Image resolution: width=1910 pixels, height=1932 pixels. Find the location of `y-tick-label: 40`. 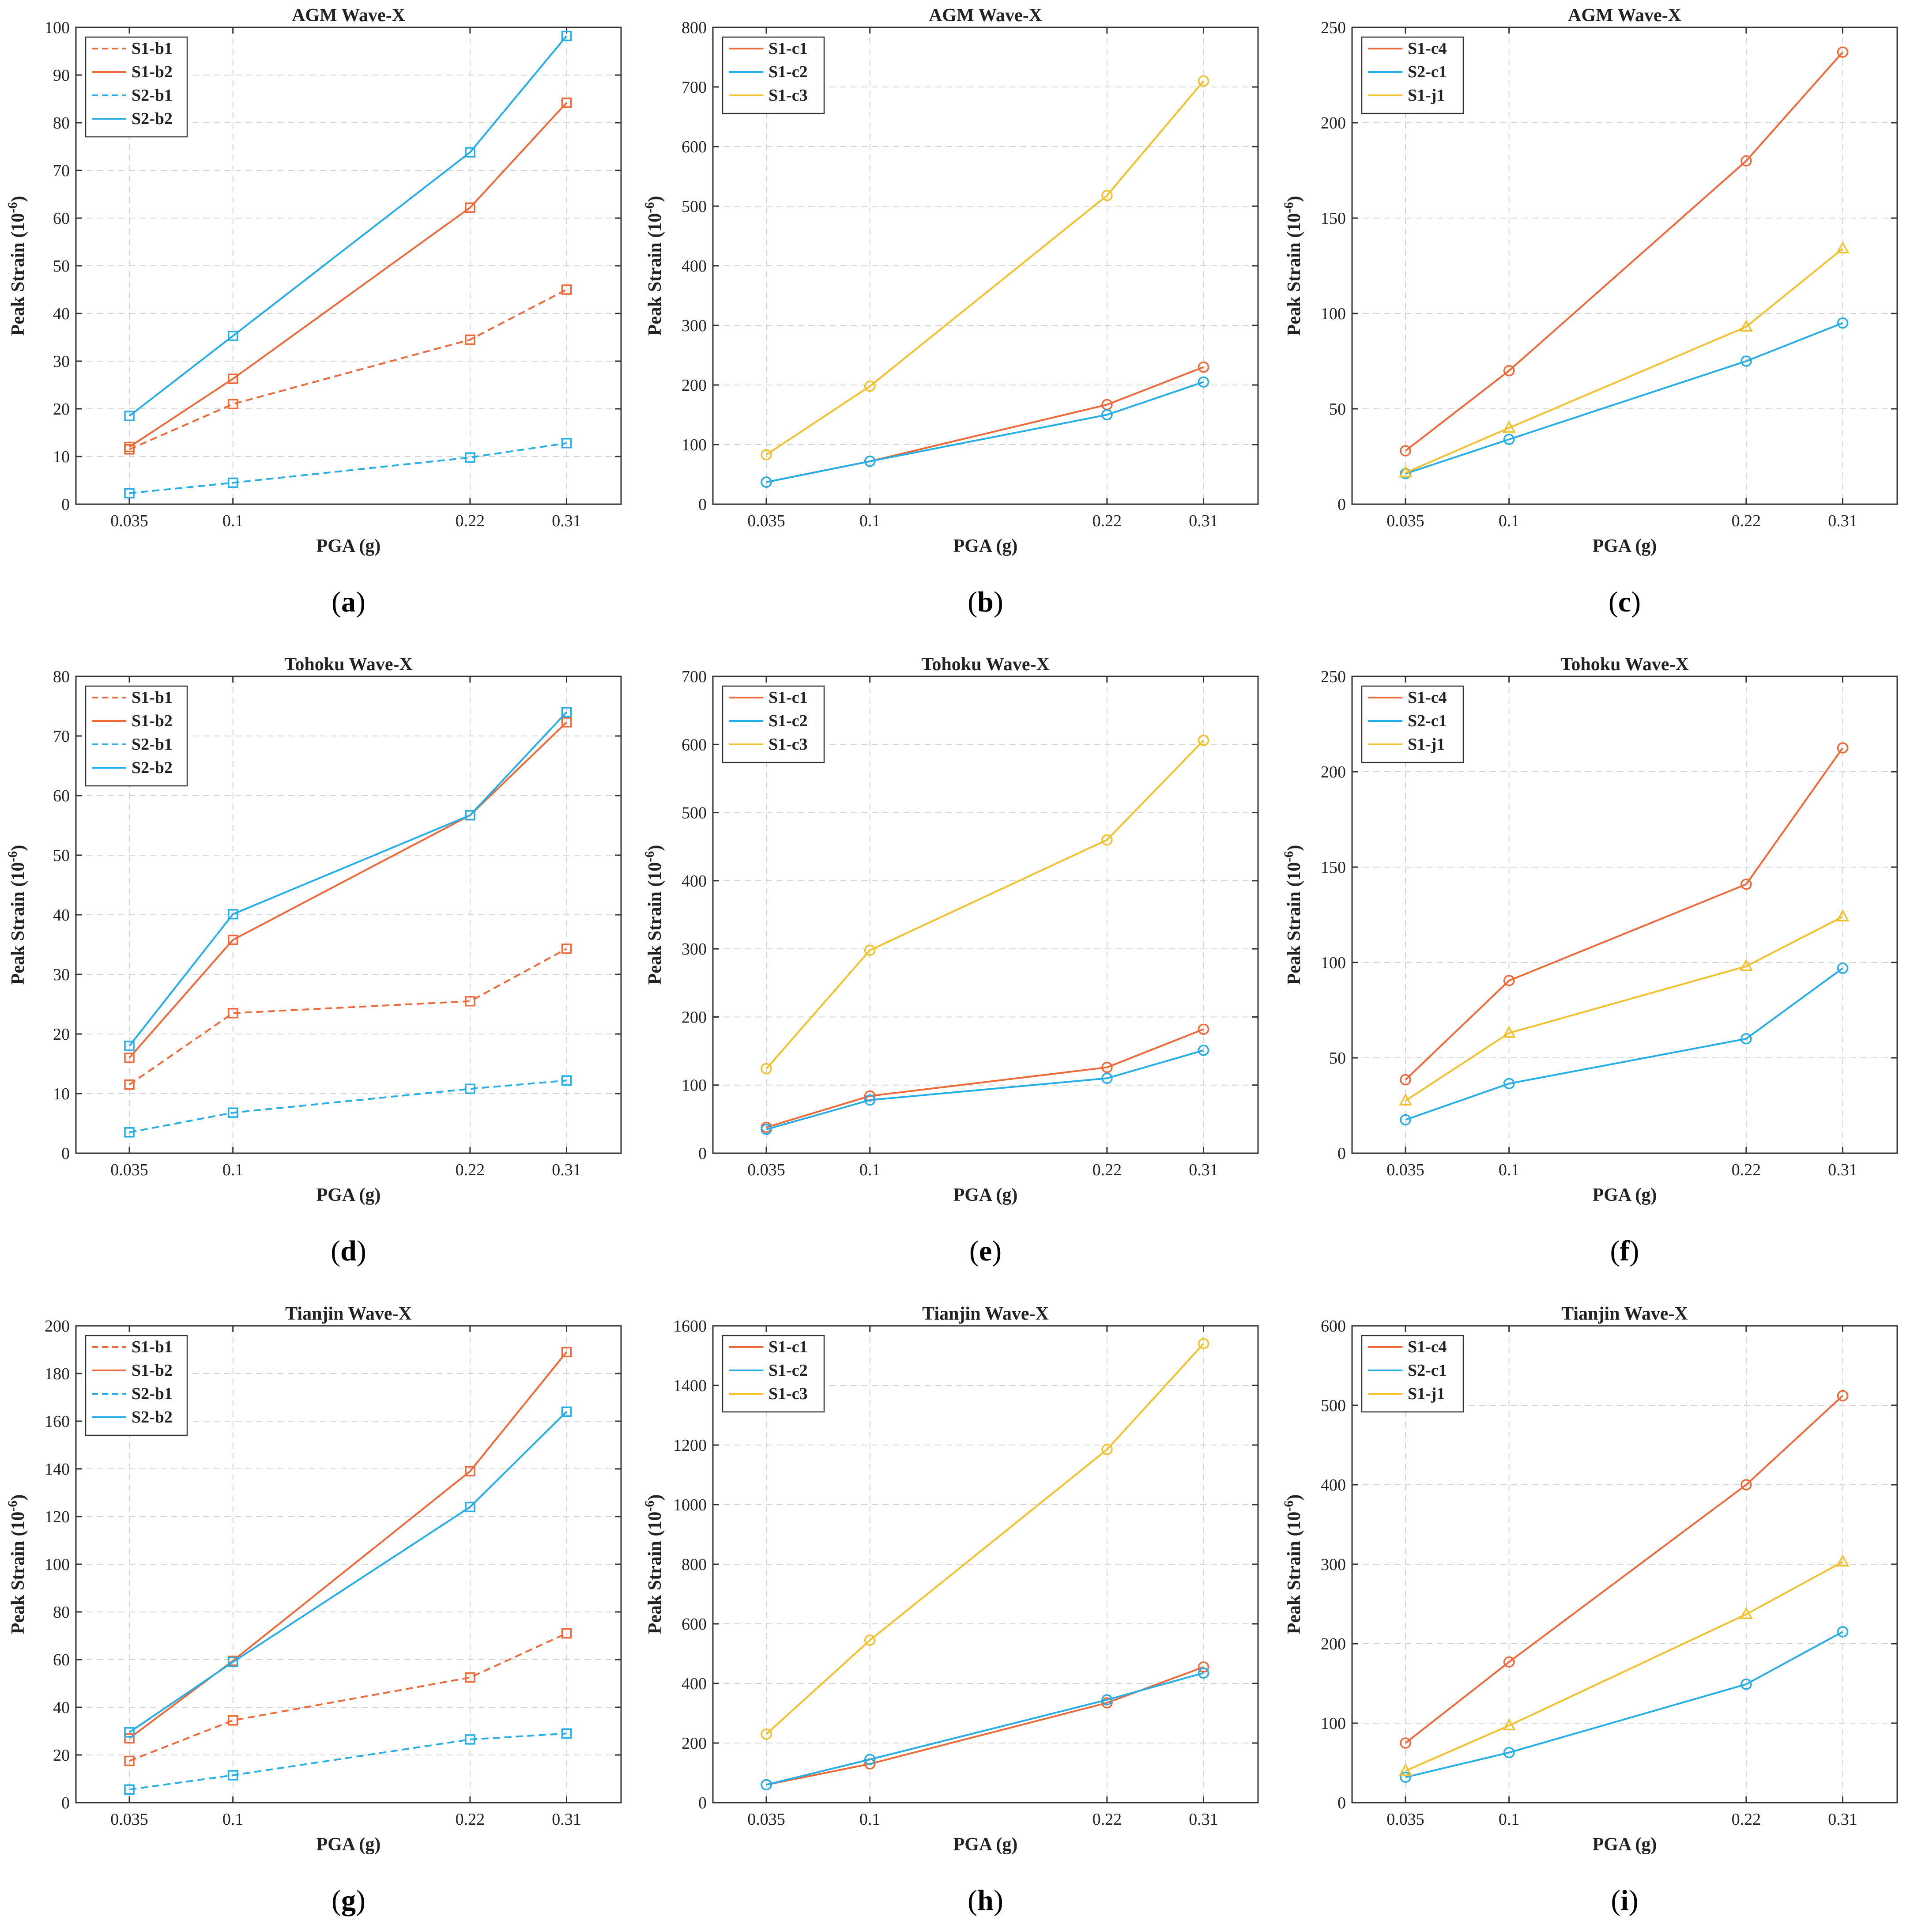

y-tick-label: 40 is located at coordinates (62, 1707).